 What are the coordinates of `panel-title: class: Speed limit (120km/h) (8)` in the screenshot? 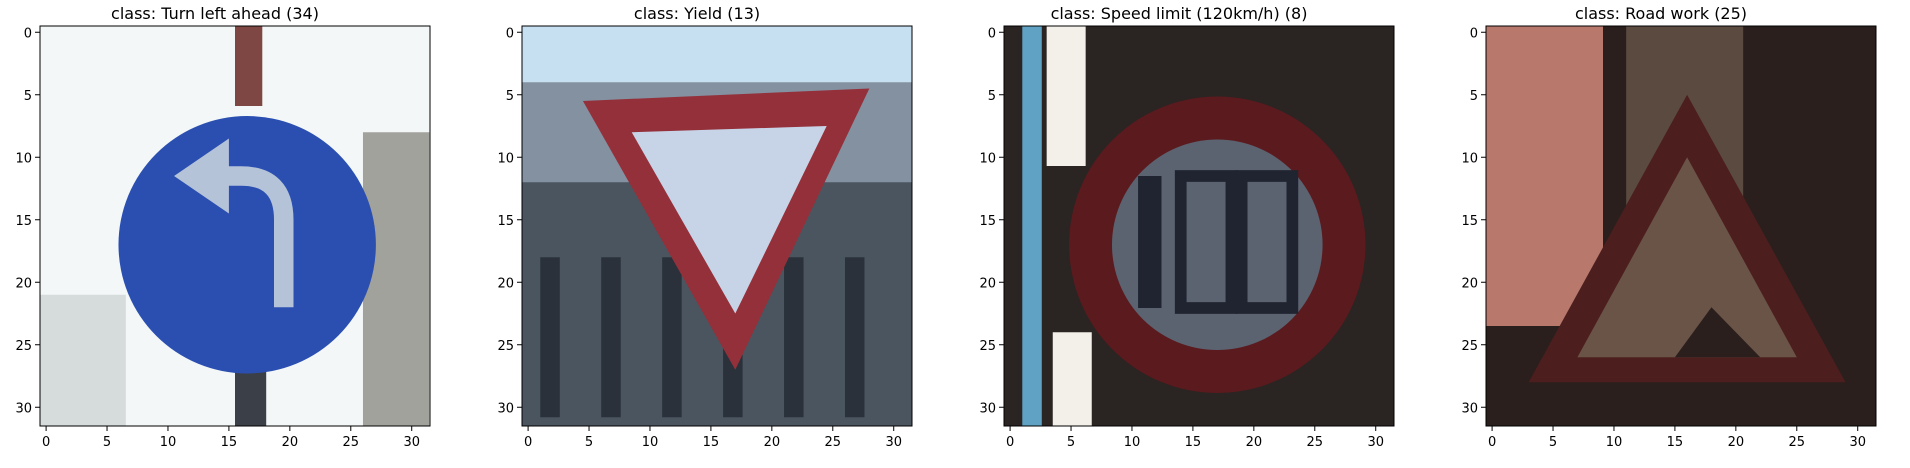 It's located at (1179, 13).